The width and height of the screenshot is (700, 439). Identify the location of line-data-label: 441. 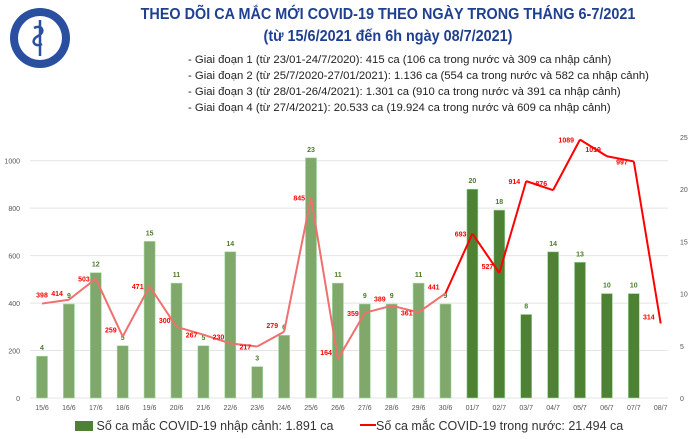
(434, 287).